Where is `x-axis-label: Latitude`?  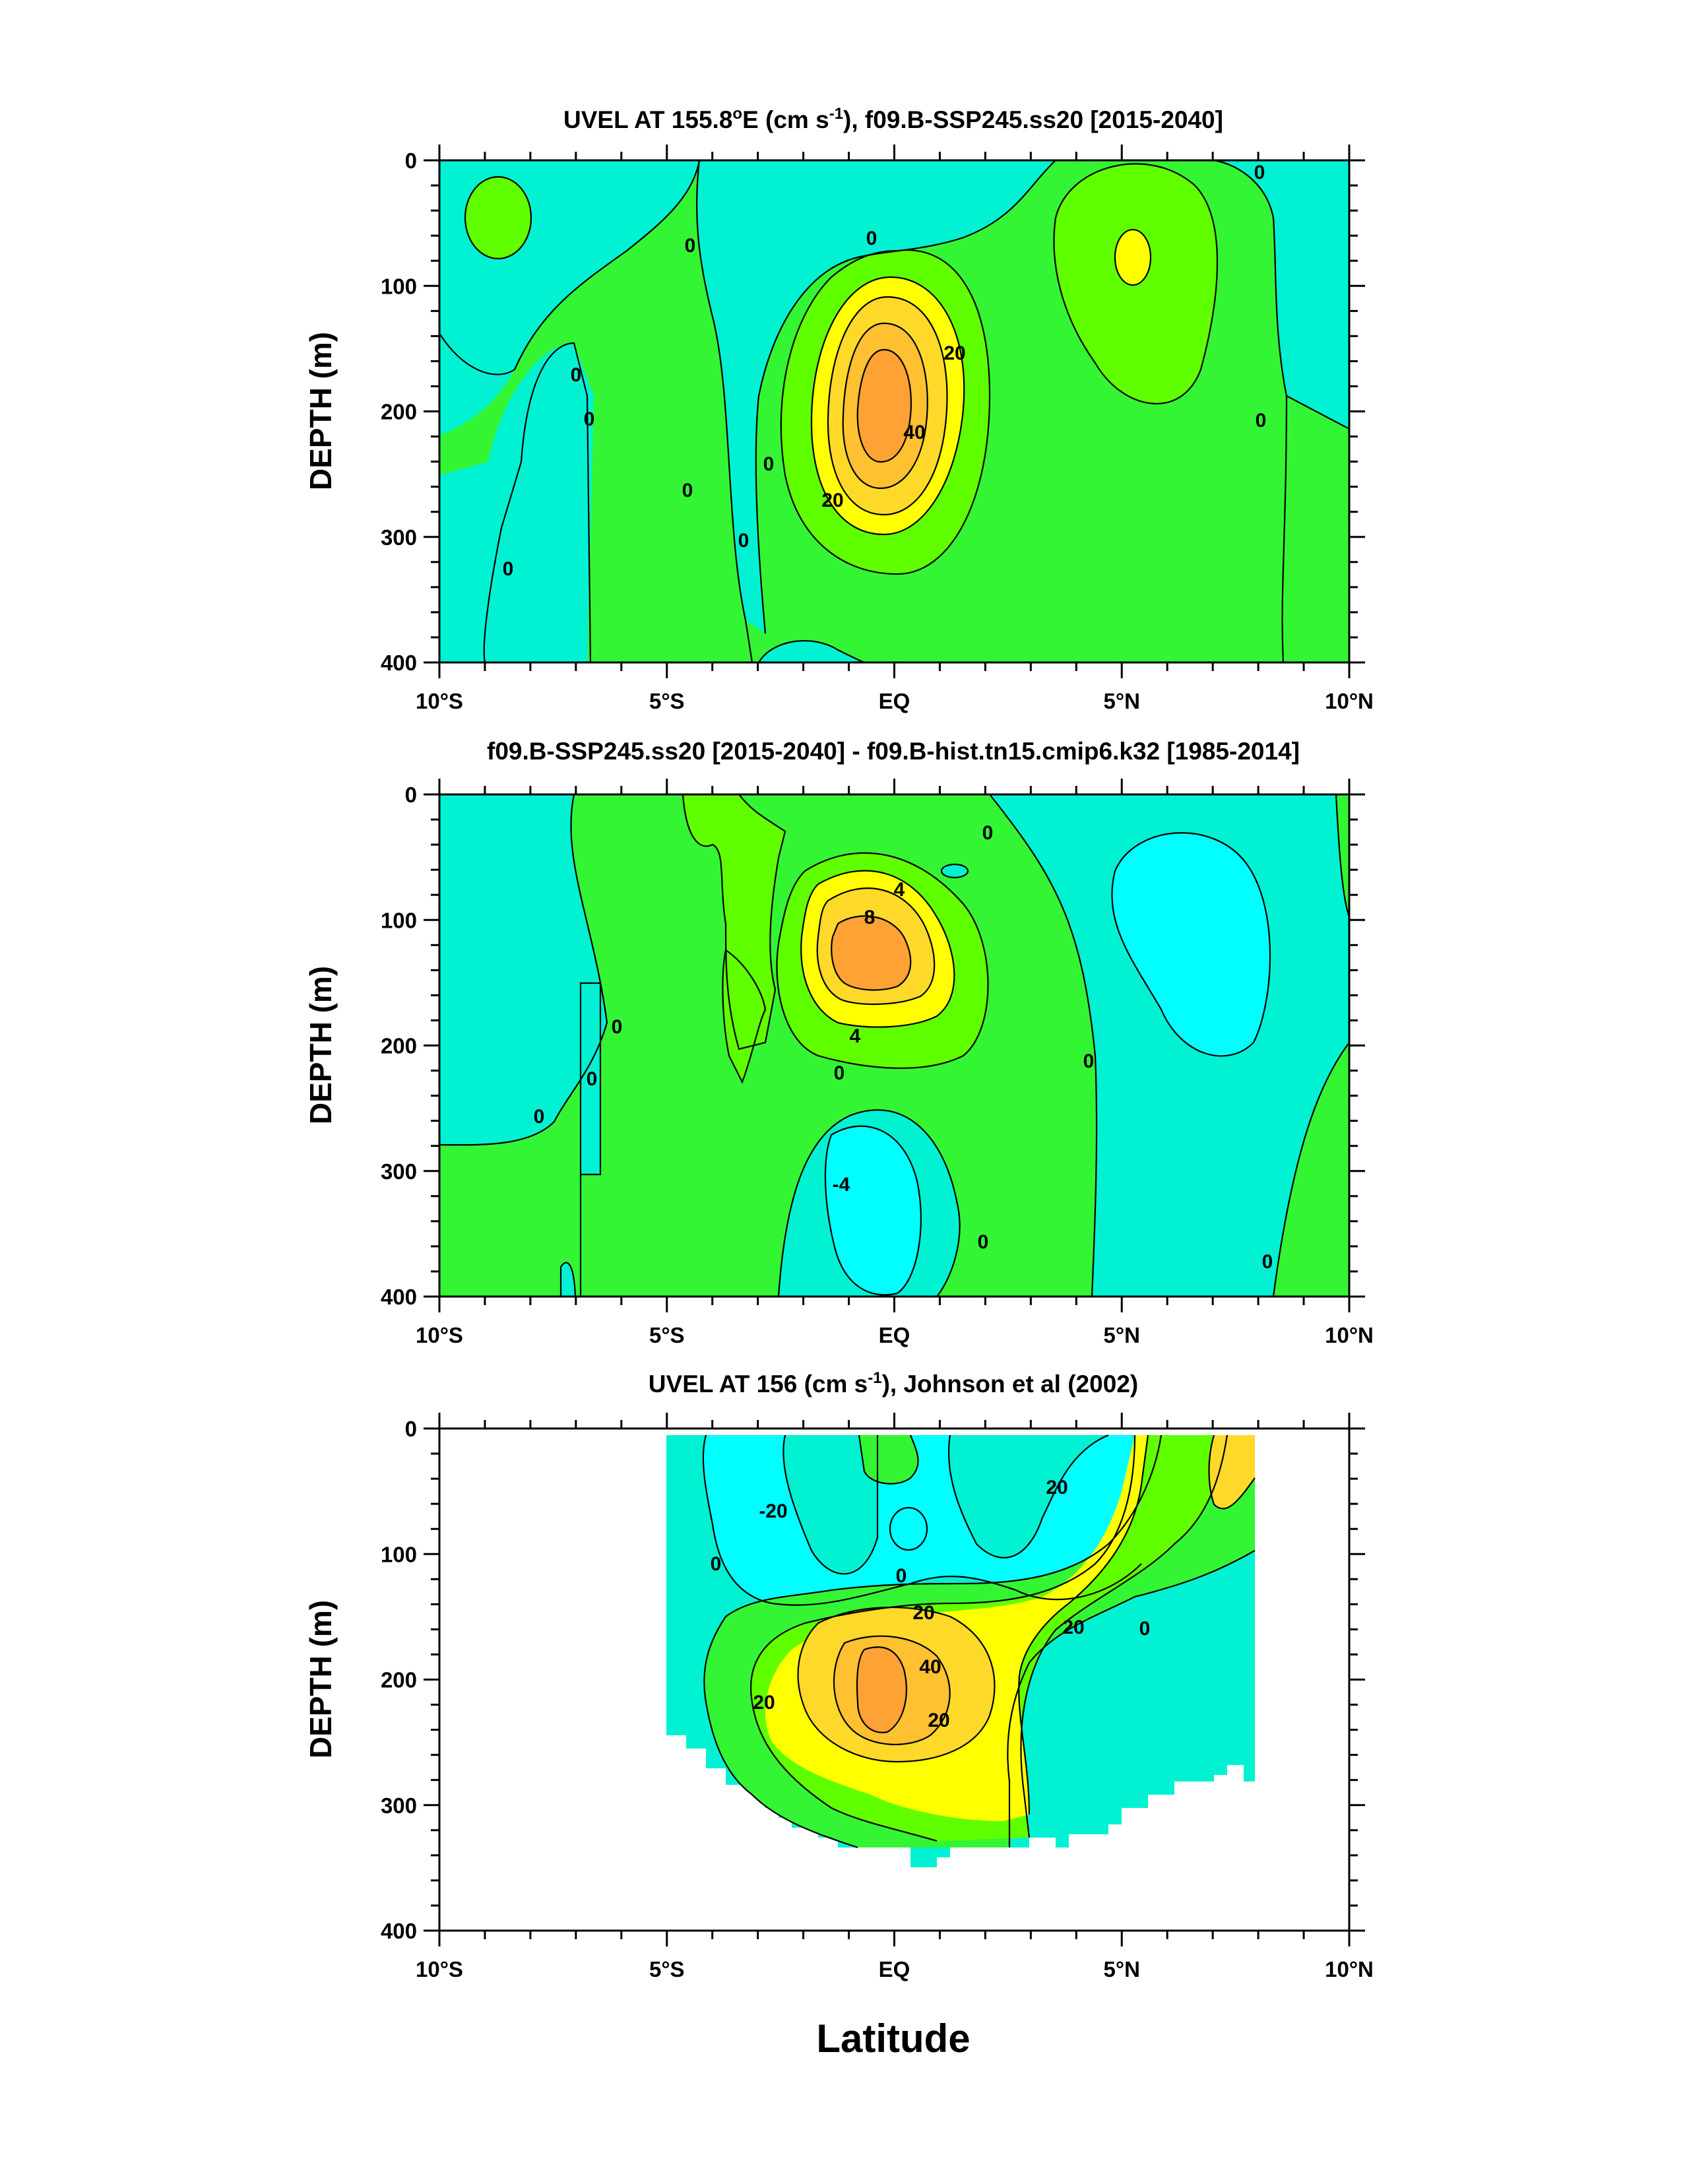
x-axis-label: Latitude is located at coordinates (893, 2038).